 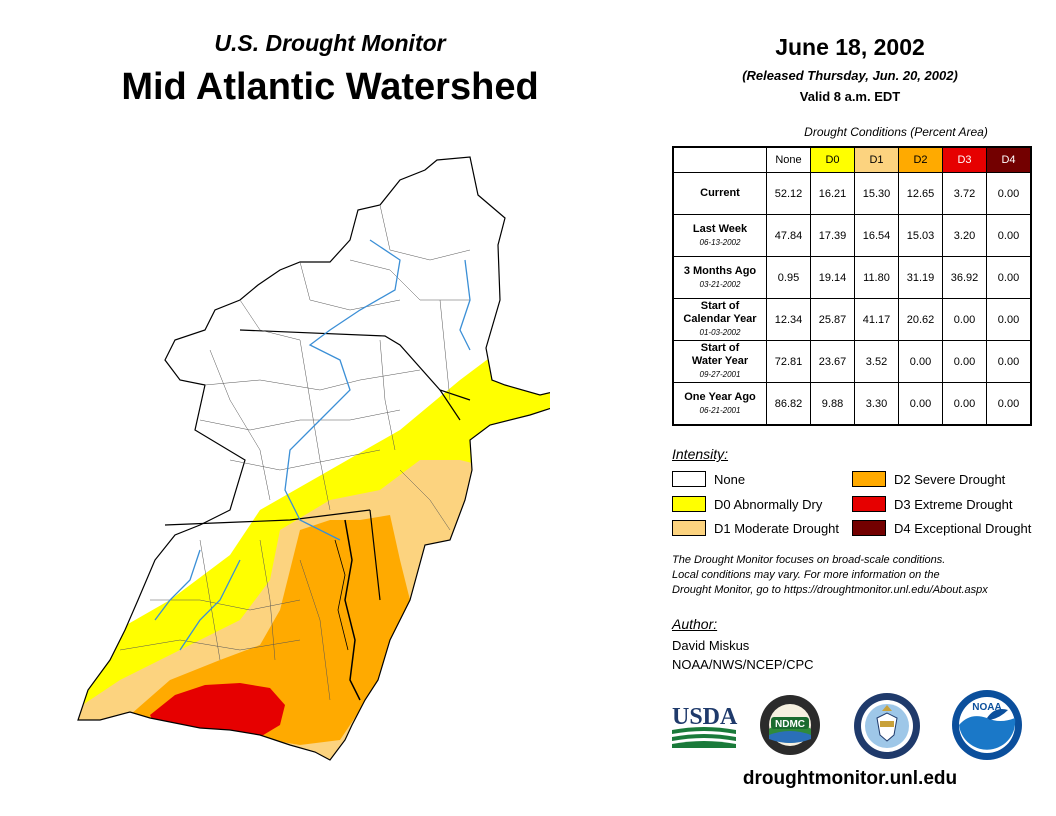 What do you see at coordinates (950, 479) in the screenshot?
I see `legend-label: D2 Severe Drought` at bounding box center [950, 479].